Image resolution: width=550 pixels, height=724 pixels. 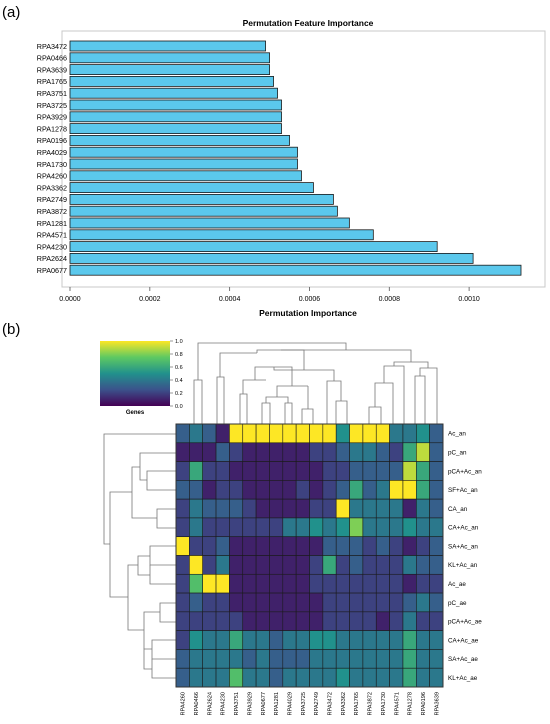 What do you see at coordinates (316, 659) in the screenshot?
I see `heat-cell-SA+Ac_ae-RPA2749` at bounding box center [316, 659].